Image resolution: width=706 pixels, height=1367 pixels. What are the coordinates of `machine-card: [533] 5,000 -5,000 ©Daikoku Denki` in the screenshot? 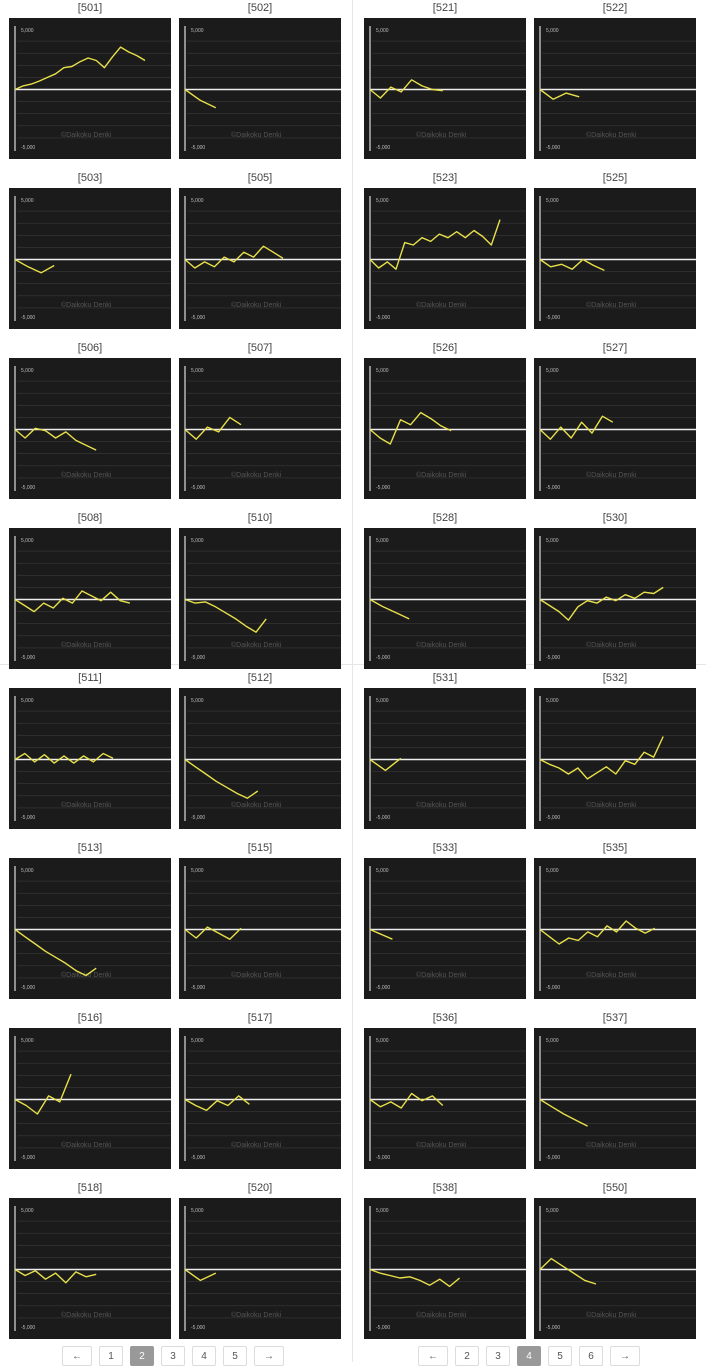 It's located at (445, 925).